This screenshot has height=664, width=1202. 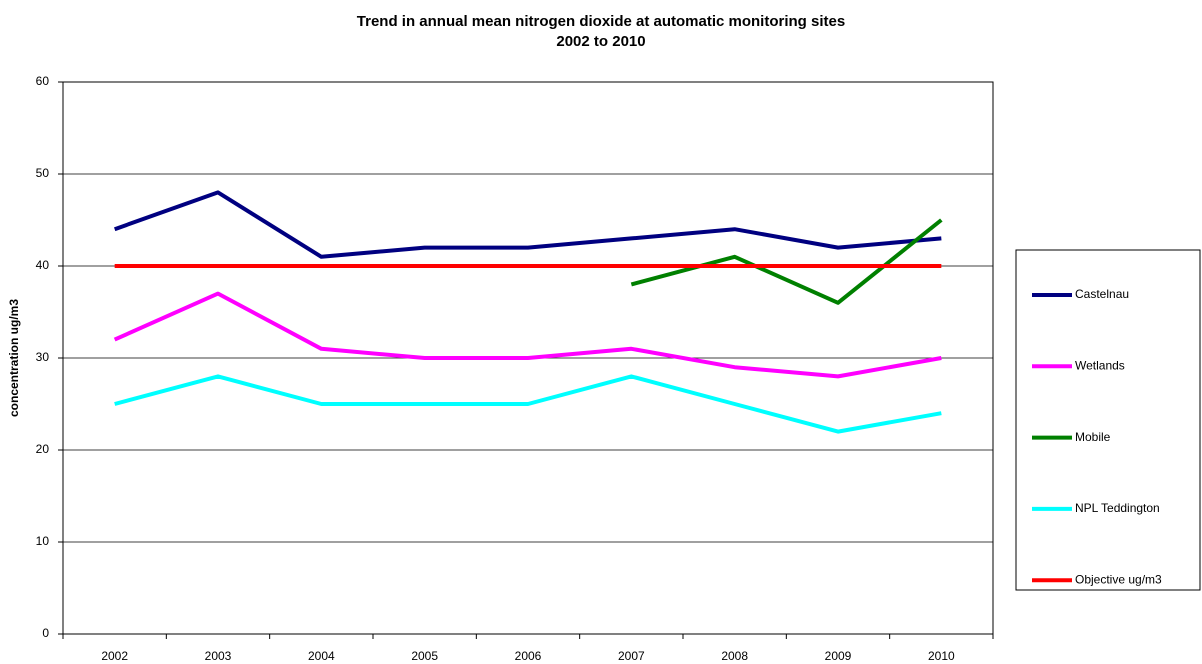 What do you see at coordinates (1100, 365) in the screenshot?
I see `legend-label: Wetlands` at bounding box center [1100, 365].